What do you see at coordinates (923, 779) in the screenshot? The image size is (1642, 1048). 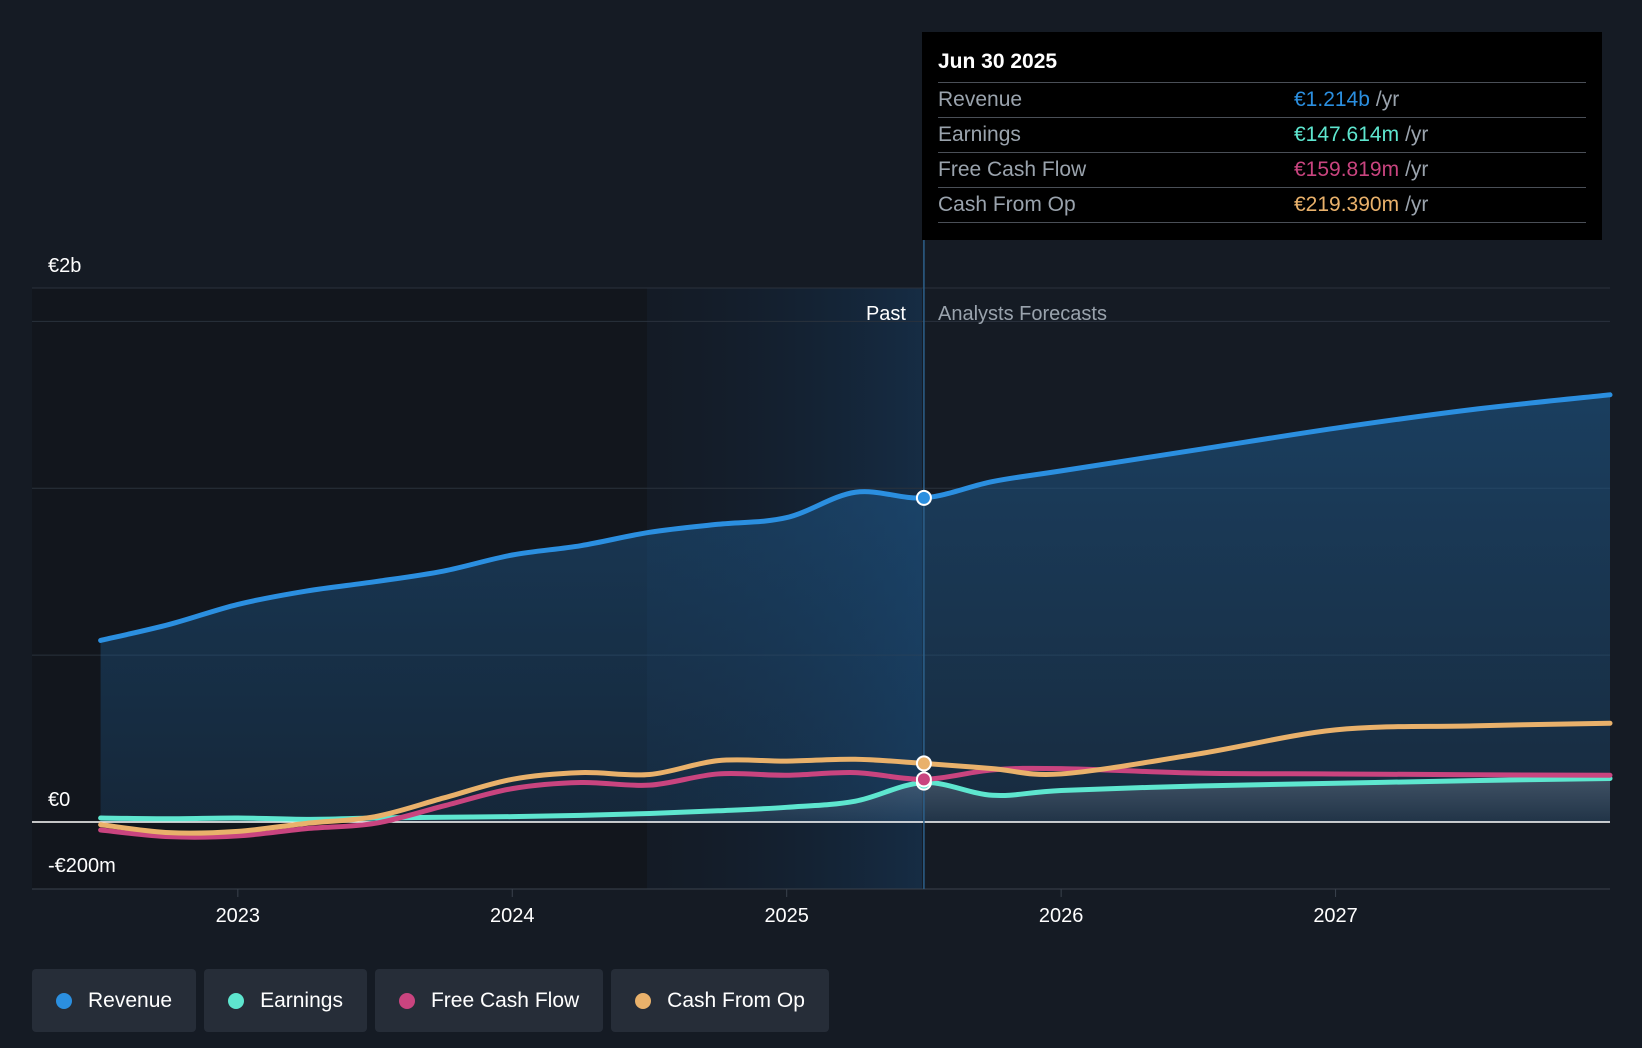 I see `marker-free-cash-flow` at bounding box center [923, 779].